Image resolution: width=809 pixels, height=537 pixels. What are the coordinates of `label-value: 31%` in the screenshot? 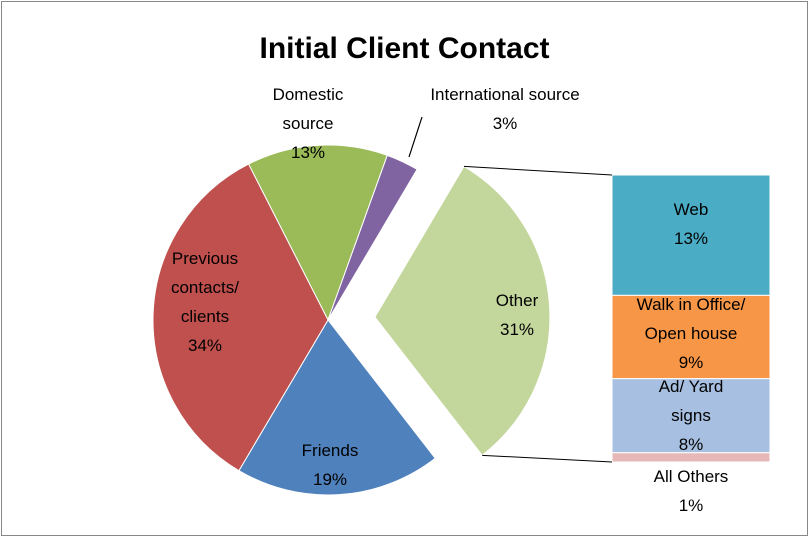 It's located at (517, 329).